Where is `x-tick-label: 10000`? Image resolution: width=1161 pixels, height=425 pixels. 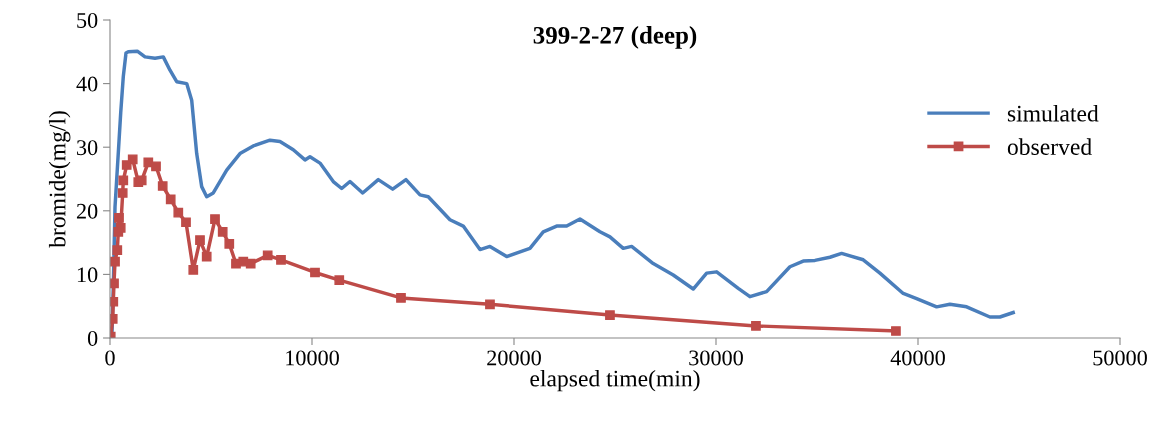
x-tick-label: 10000 is located at coordinates (312, 358).